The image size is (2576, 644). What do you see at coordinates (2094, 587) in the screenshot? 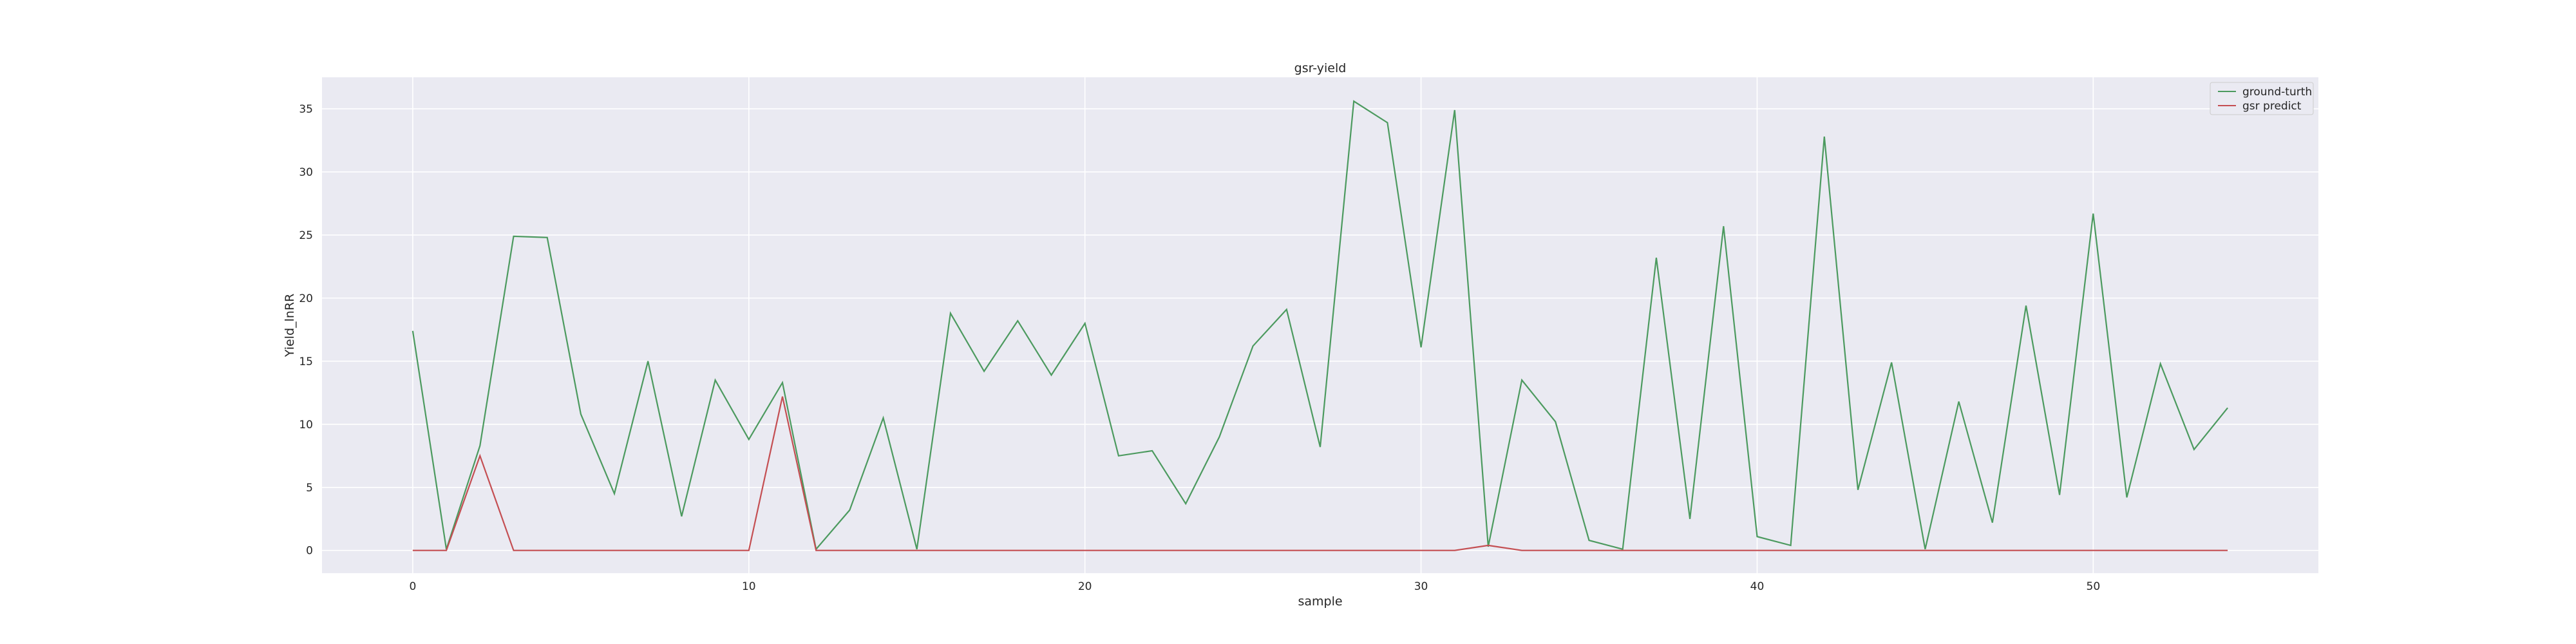
I see `x-tick-label: 50` at bounding box center [2094, 587].